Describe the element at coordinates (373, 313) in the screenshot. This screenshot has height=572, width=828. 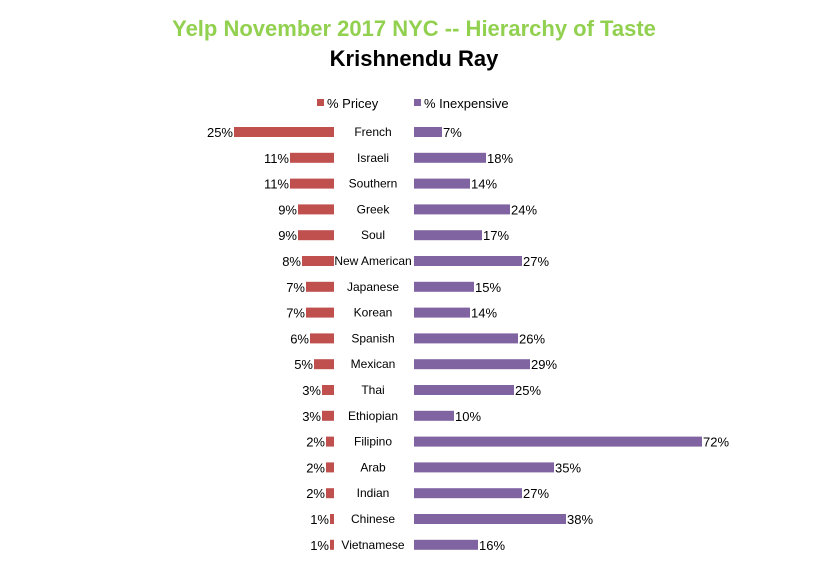
I see `tick-label: Korean` at that location.